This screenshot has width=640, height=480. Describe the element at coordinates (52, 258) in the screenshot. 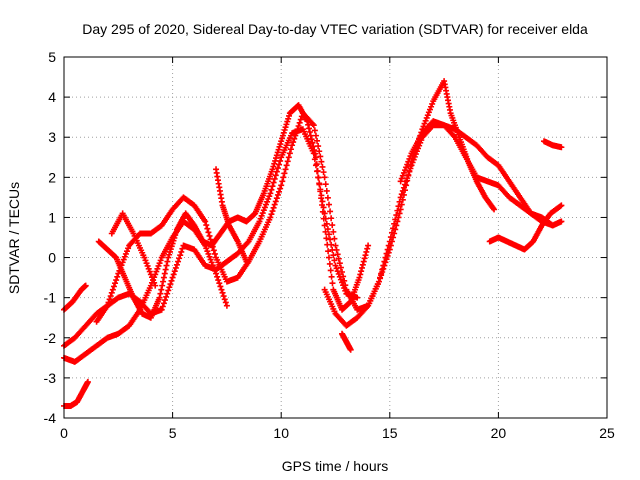

I see `y-tick-label: 0` at that location.